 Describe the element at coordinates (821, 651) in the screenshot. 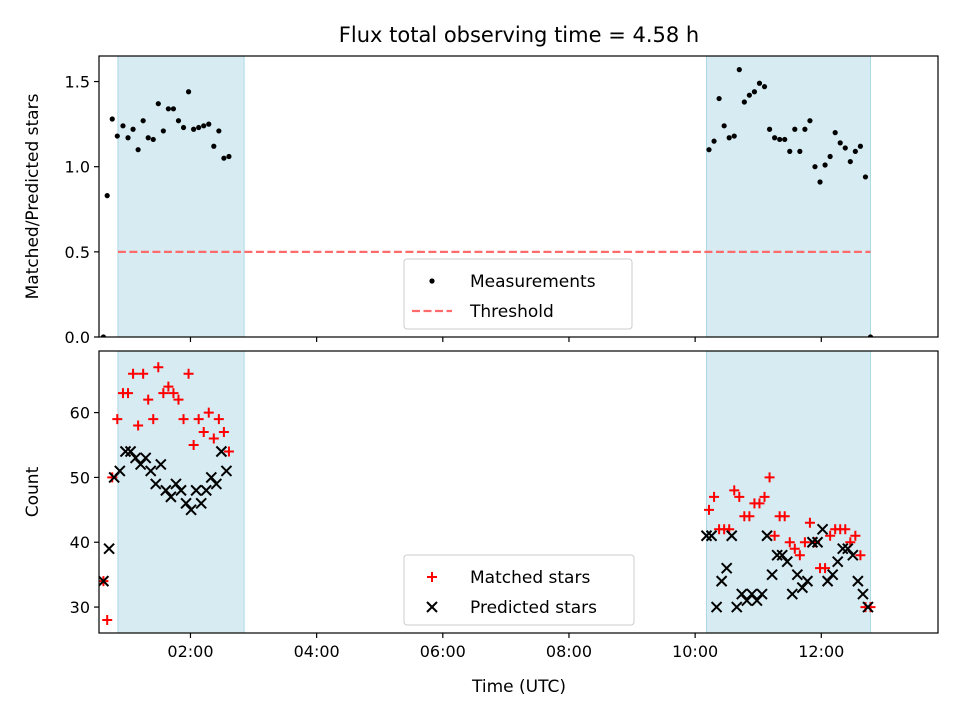

I see `x-tick-label: 12:00` at that location.